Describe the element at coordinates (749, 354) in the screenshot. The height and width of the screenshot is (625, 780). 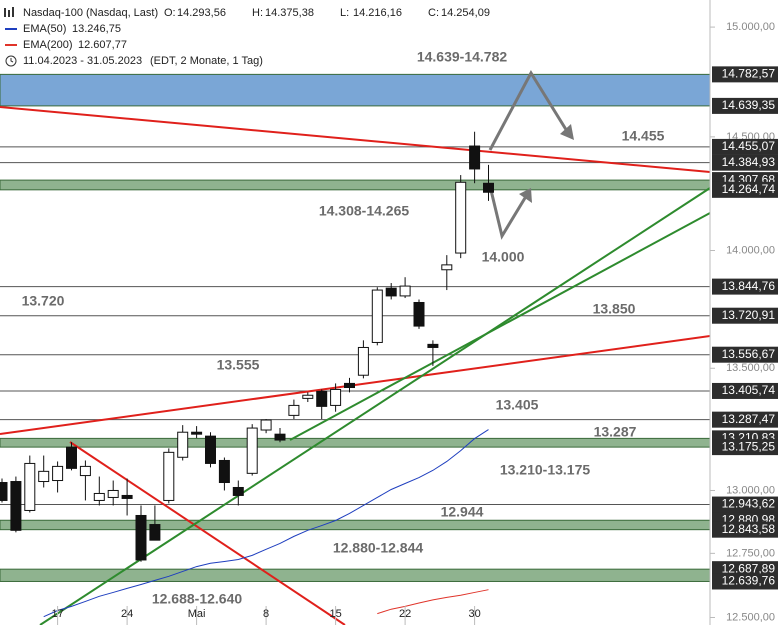
I see `level-label: 13.556,67` at that location.